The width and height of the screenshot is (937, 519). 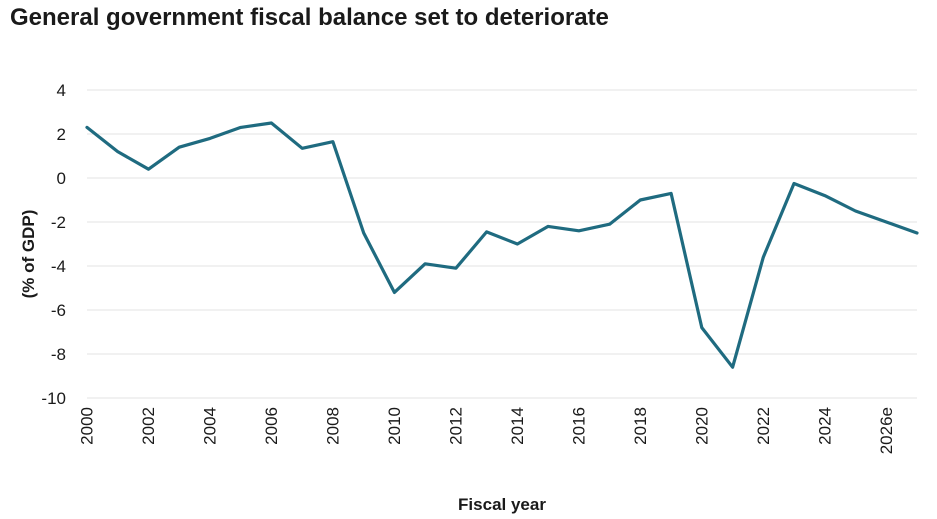 What do you see at coordinates (58, 266) in the screenshot?
I see `y-tick-label: -4` at bounding box center [58, 266].